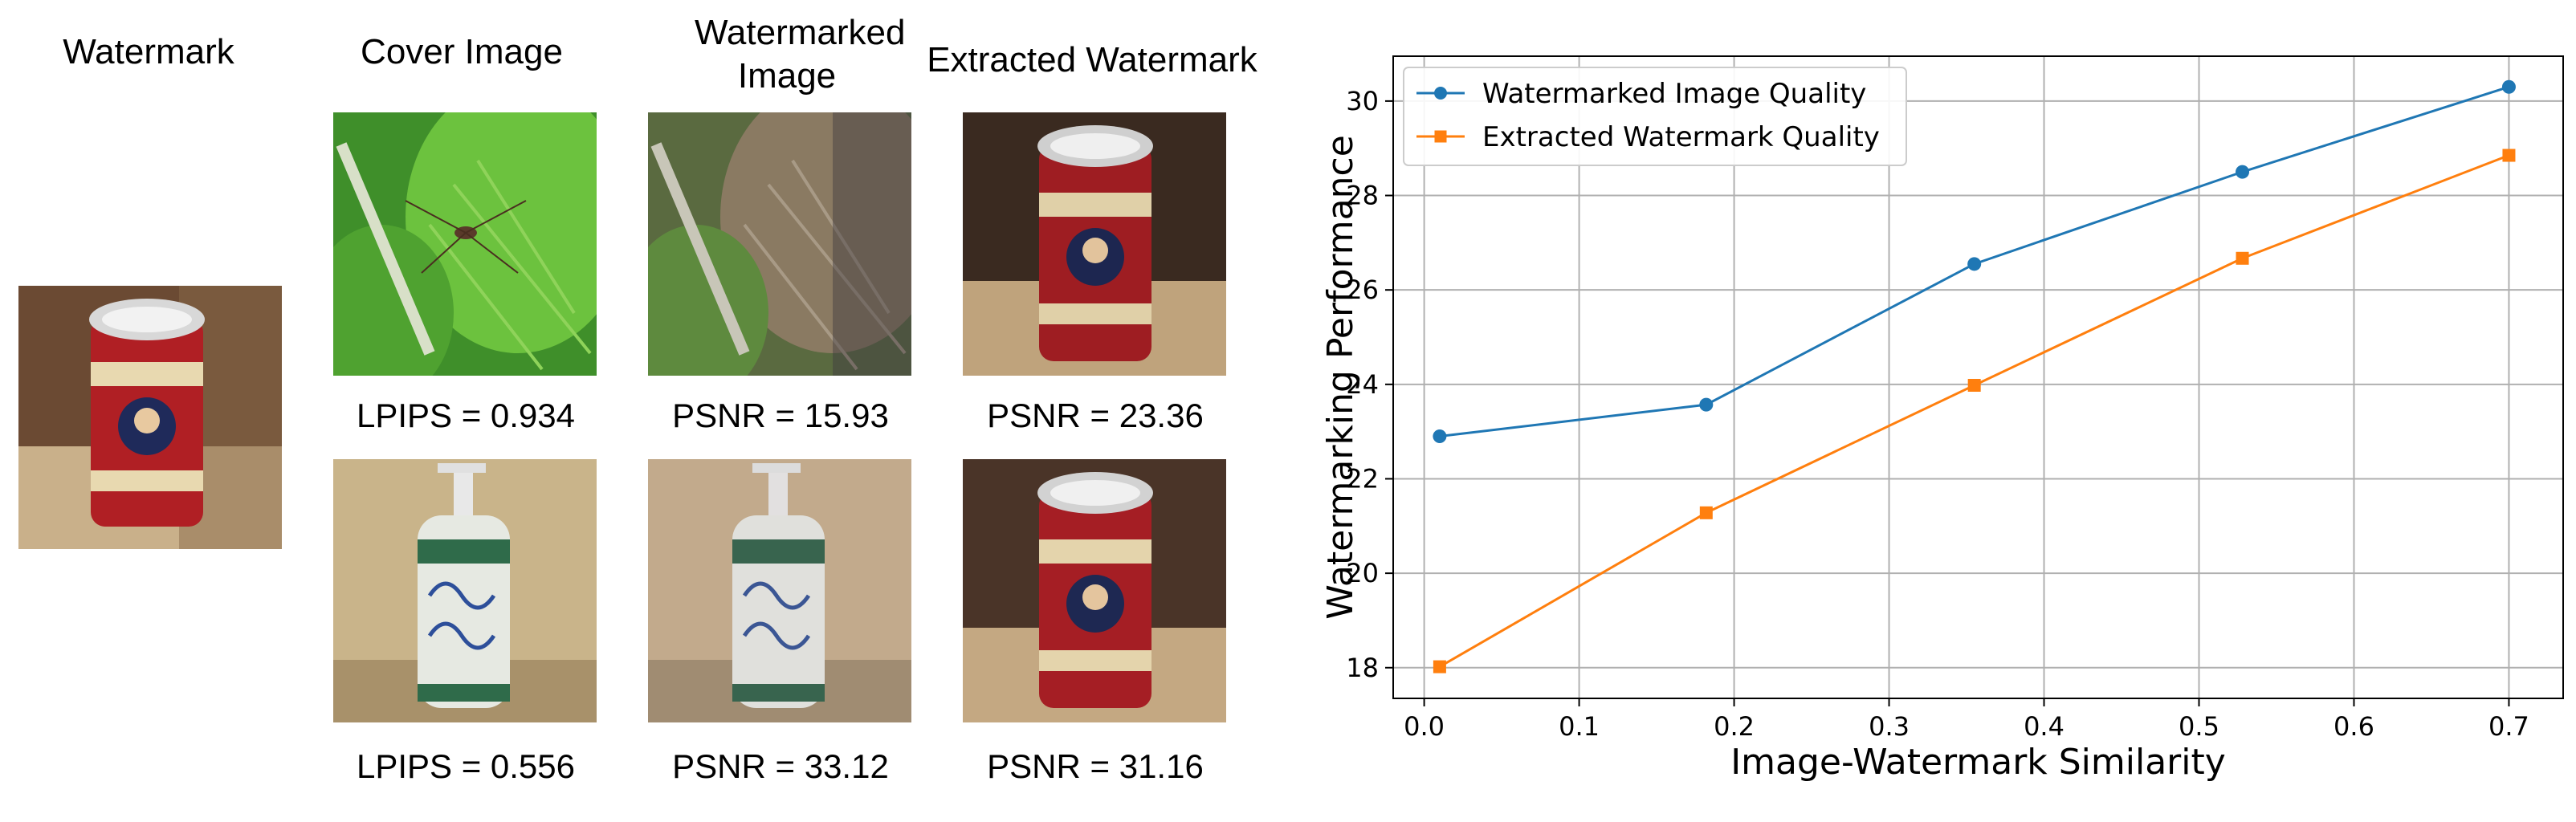 This screenshot has height=822, width=2576. I want to click on y-axis-label: Watermarking Performance, so click(1340, 377).